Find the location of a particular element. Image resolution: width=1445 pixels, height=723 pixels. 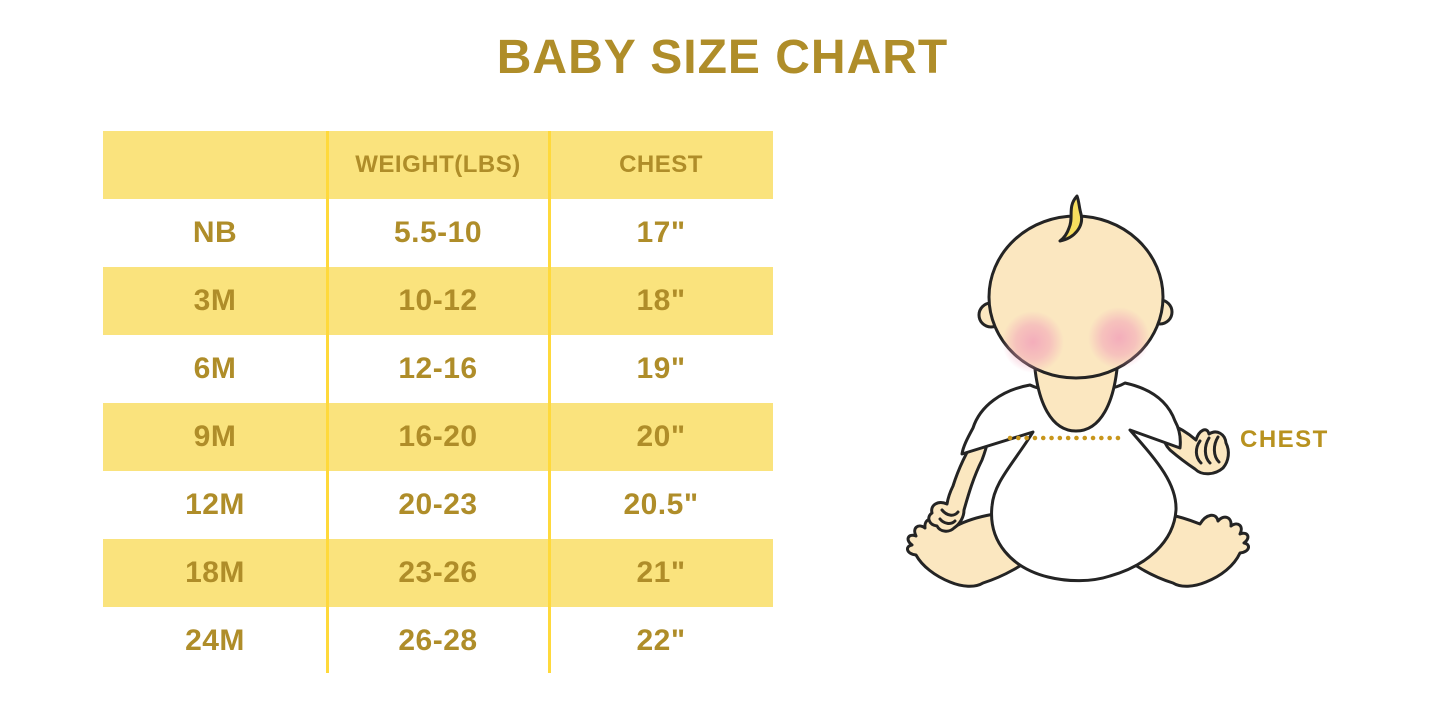

baby-left-arm is located at coordinates (958, 483).